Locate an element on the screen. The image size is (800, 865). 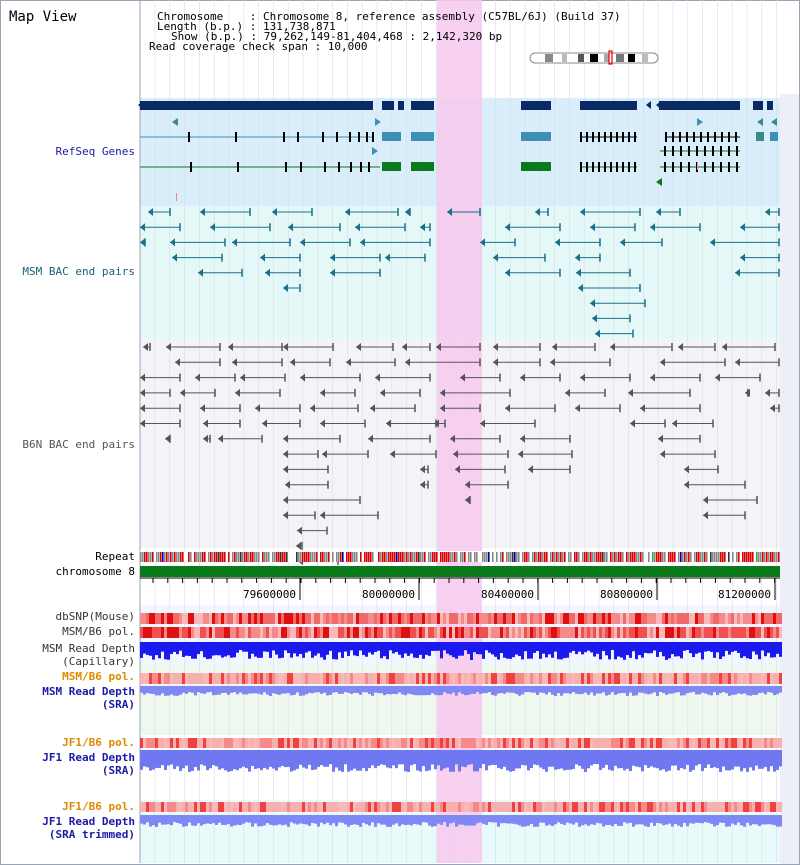
msm-bac-pairs is located at coordinates (460, 273).